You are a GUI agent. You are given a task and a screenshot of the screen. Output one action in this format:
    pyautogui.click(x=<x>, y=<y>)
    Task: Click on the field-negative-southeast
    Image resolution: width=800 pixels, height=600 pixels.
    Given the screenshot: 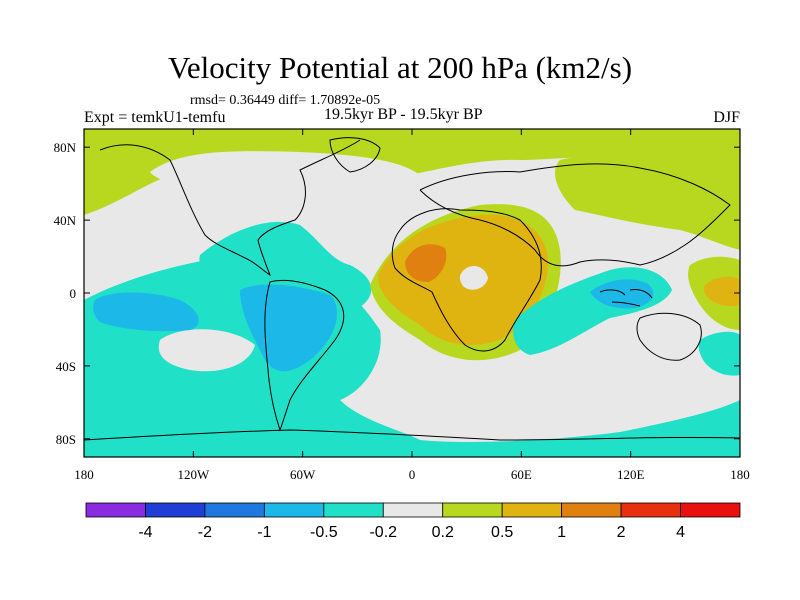 What is the action you would take?
    pyautogui.click(x=719, y=353)
    